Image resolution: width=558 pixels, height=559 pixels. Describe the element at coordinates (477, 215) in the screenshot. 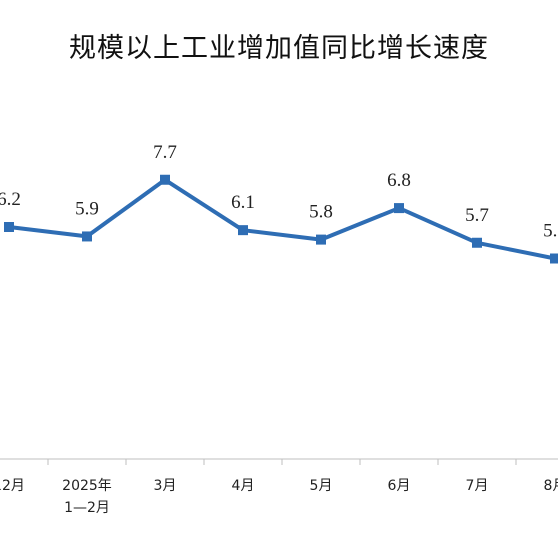

I see `data-label: 5.7` at that location.